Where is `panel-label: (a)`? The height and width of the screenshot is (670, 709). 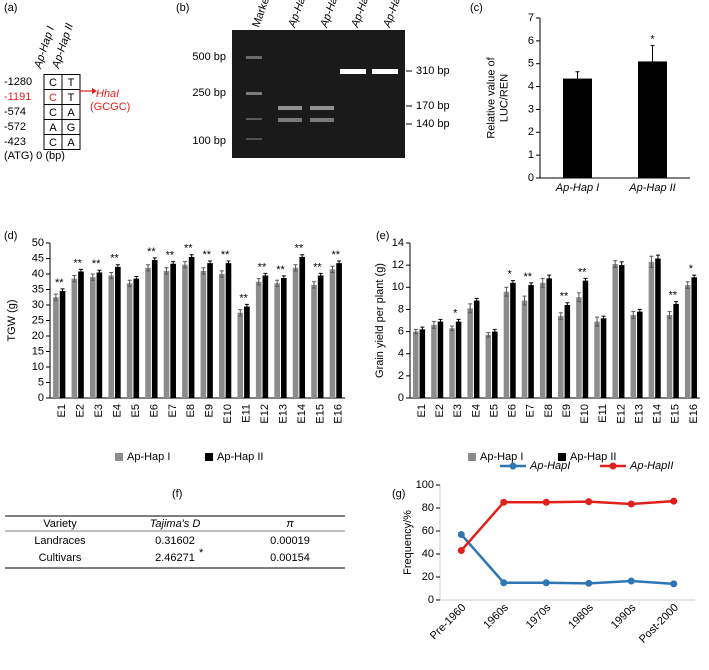 panel-label: (a) is located at coordinates (10, 8).